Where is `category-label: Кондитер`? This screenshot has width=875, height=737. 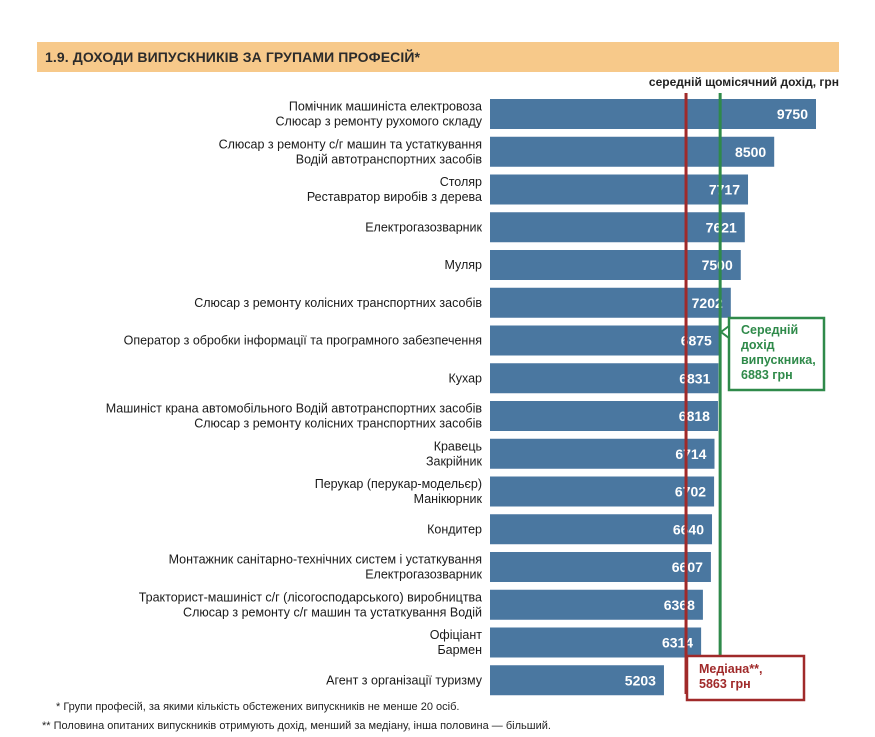 category-label: Кондитер is located at coordinates (454, 529).